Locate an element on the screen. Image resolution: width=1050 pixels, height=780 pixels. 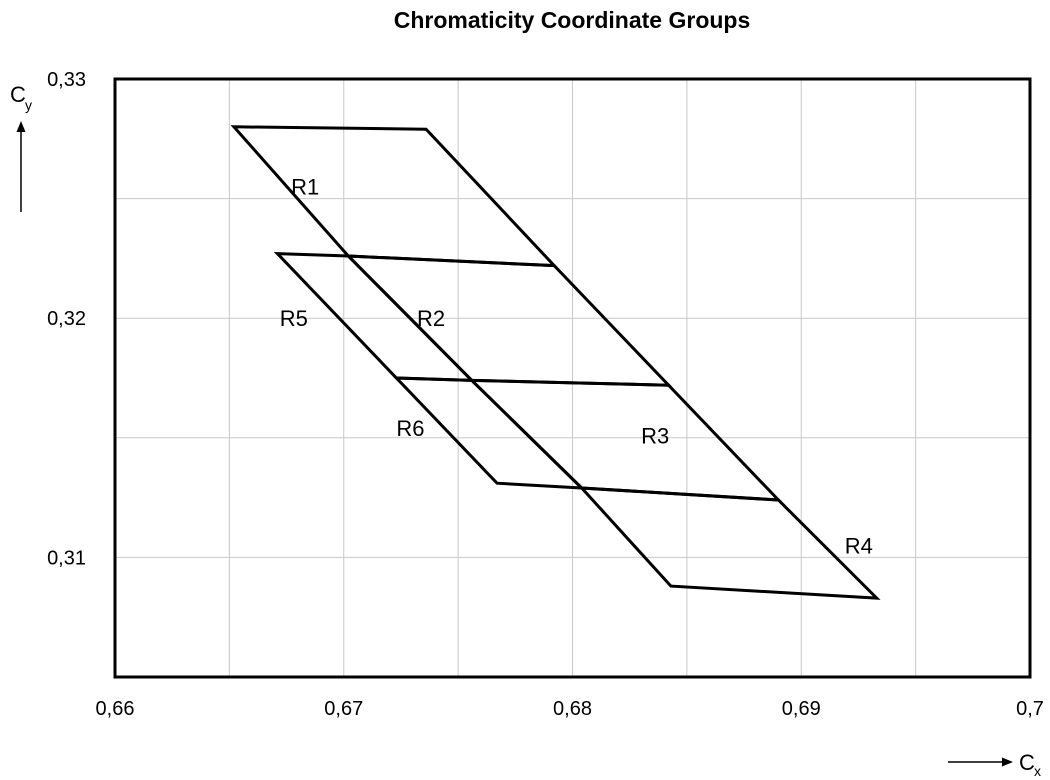
y-axis-label-main: C is located at coordinates (18, 94).